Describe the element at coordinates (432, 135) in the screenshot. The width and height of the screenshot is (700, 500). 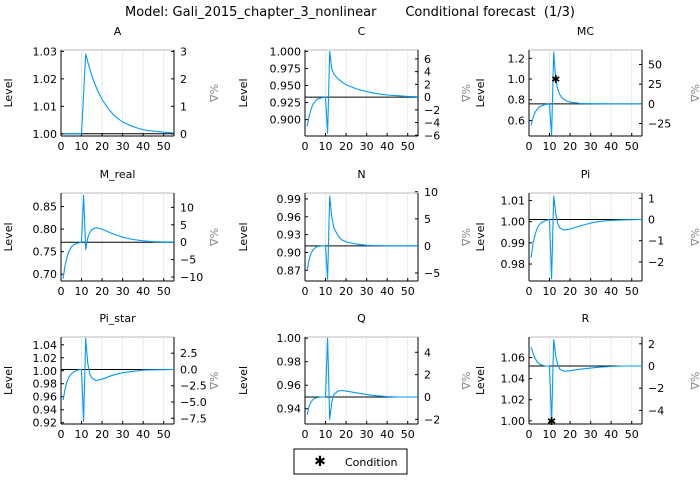
I see `pct-tick-label: −6` at that location.